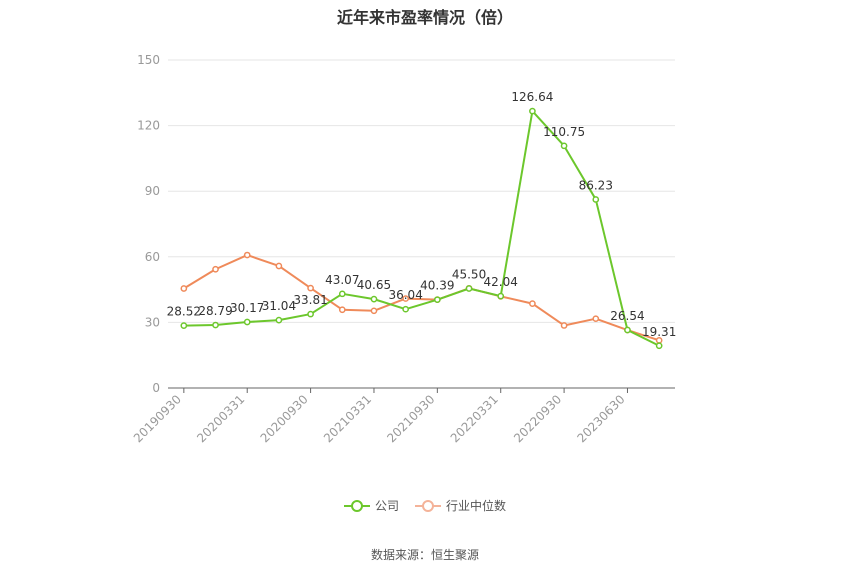  What do you see at coordinates (152, 257) in the screenshot?
I see `y-tick-label-60: 60` at bounding box center [152, 257].